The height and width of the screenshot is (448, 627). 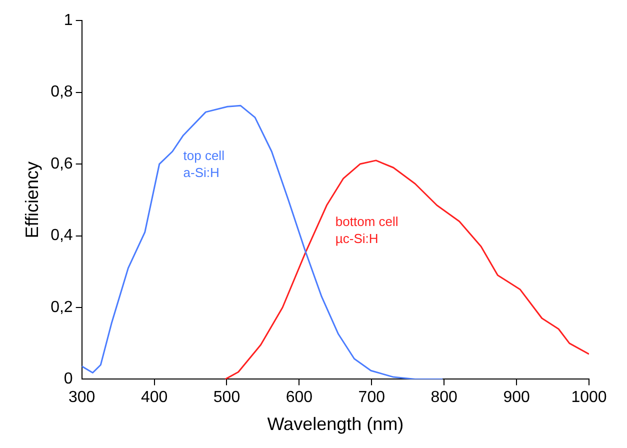 What do you see at coordinates (299, 397) in the screenshot?
I see `x-tick-label: 600` at bounding box center [299, 397].